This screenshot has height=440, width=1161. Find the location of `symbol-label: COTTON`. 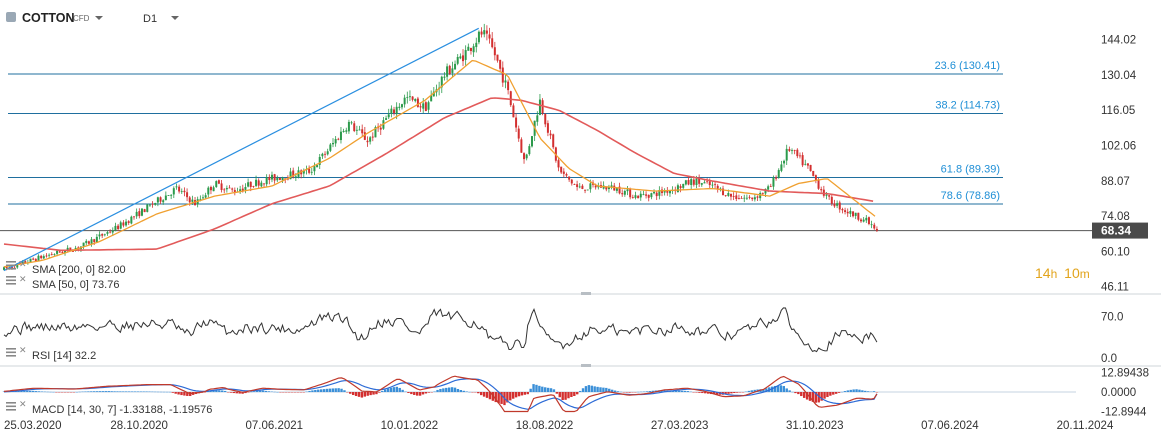

symbol-label: COTTON is located at coordinates (48, 18).